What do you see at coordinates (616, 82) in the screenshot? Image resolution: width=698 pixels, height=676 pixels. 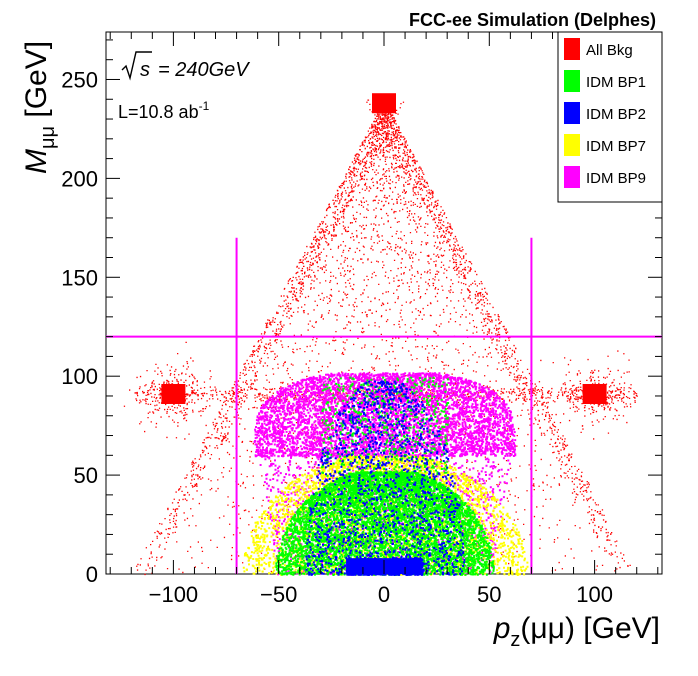 I see `legend-label-1: IDM BP1` at bounding box center [616, 82].